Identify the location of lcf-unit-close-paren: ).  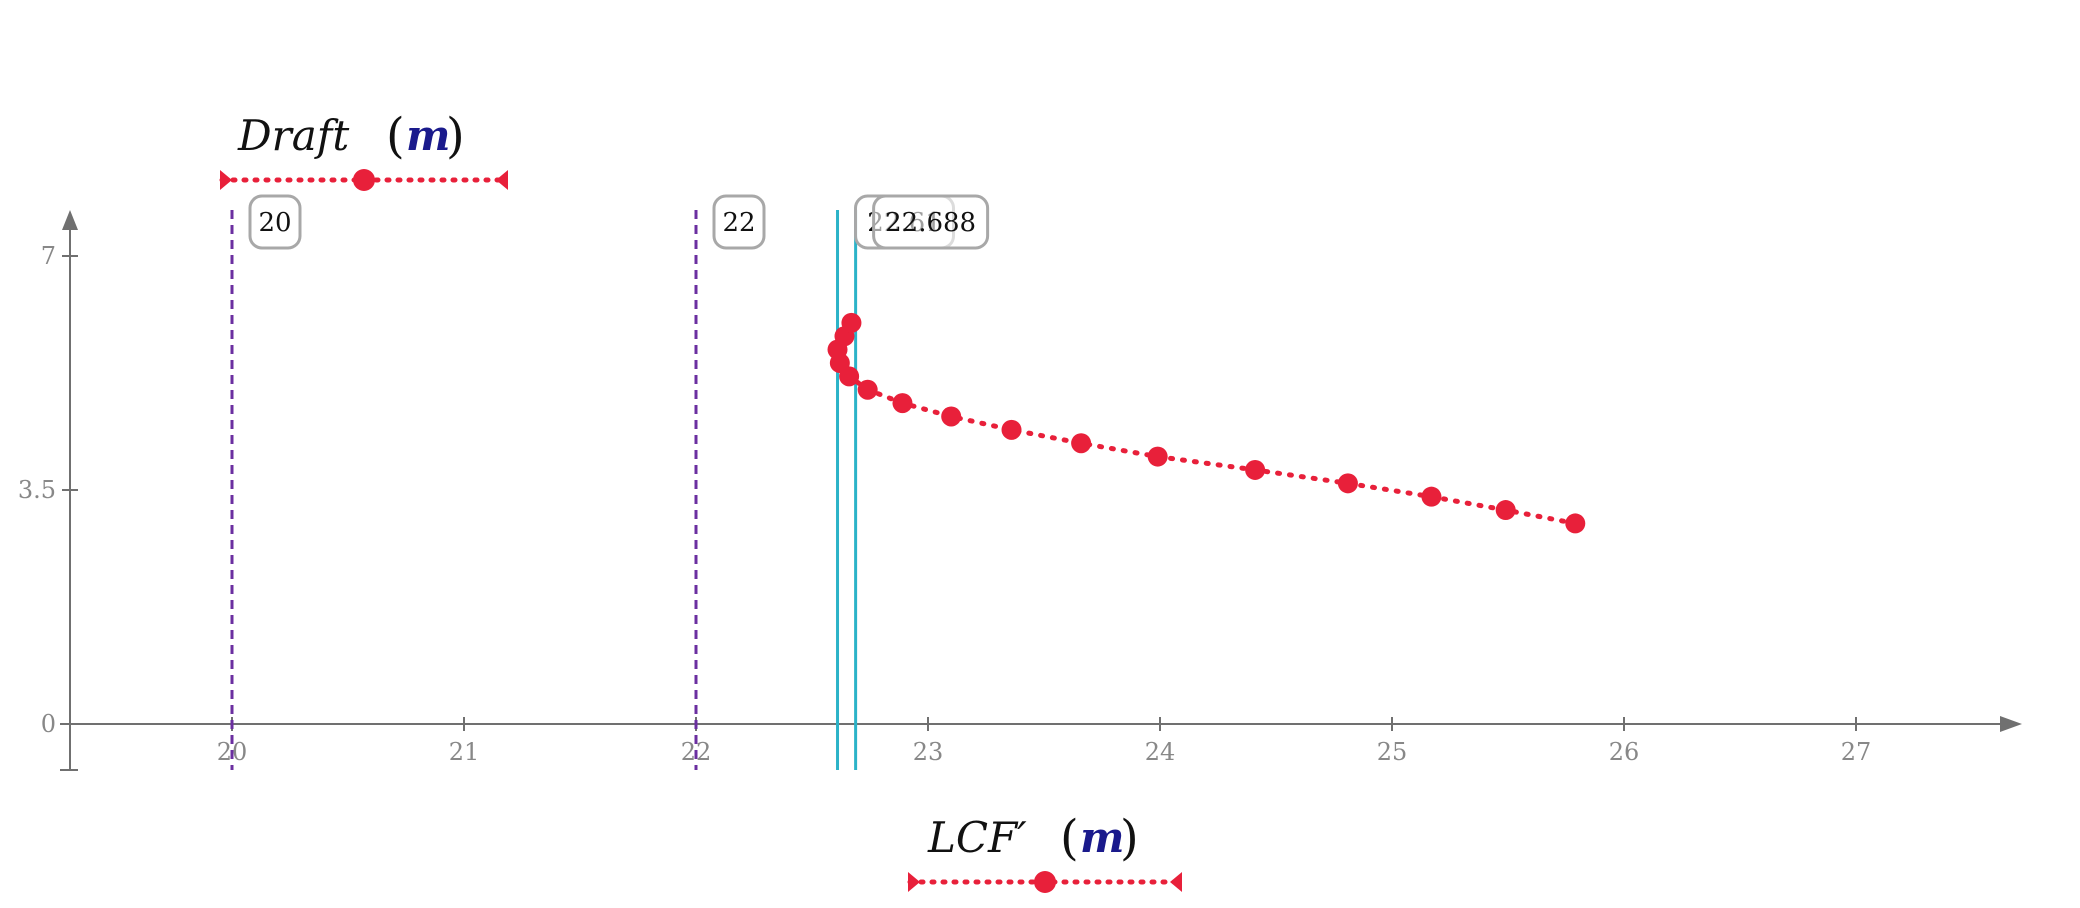
(1129, 838).